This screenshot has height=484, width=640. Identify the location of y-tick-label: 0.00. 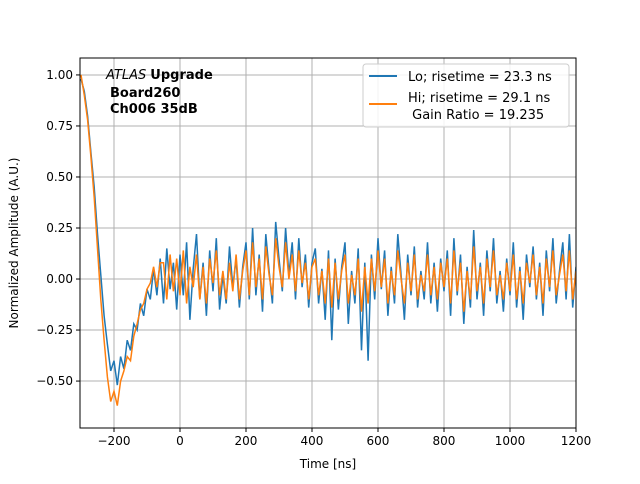
(59, 279).